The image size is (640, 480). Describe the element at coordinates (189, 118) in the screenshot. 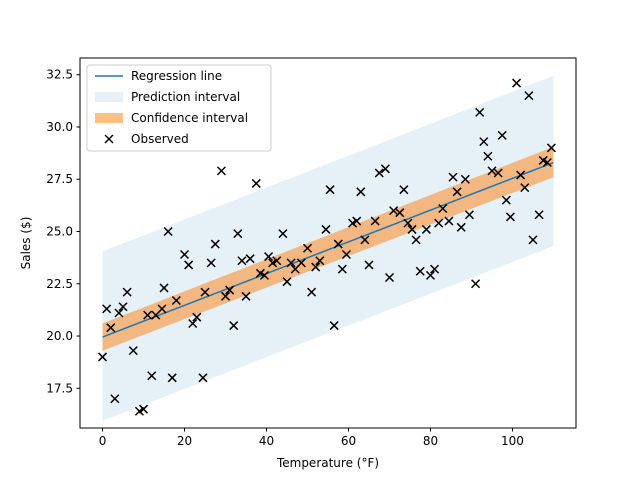

I see `legend-confidence-label: Confidence interval` at that location.